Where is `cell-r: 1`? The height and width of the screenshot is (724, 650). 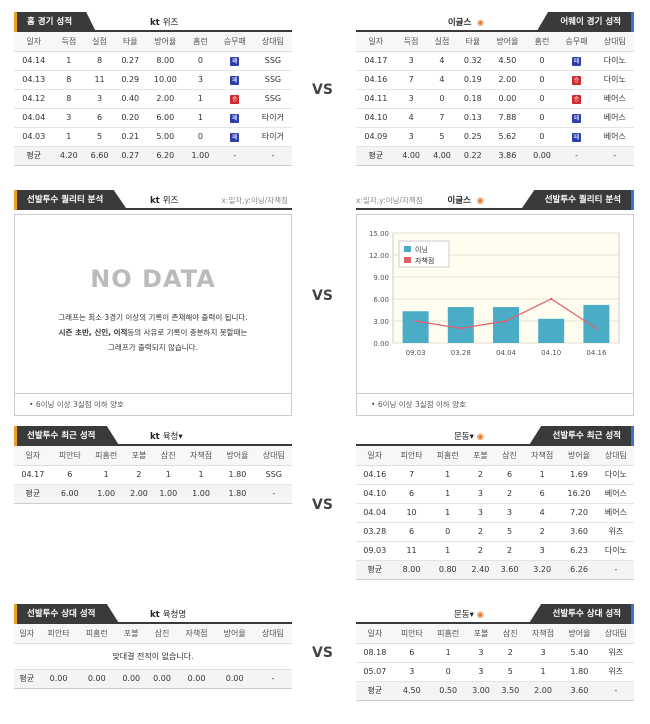
cell-r: 1 is located at coordinates (69, 61).